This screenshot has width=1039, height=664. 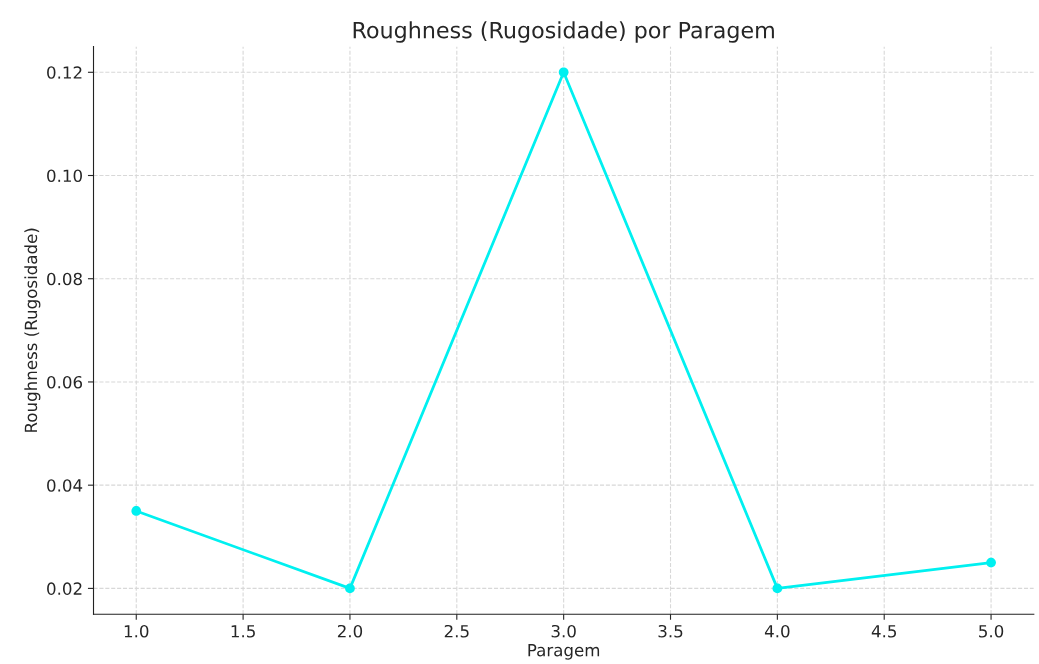 What do you see at coordinates (64, 176) in the screenshot?
I see `y-tick-label: 0.10` at bounding box center [64, 176].